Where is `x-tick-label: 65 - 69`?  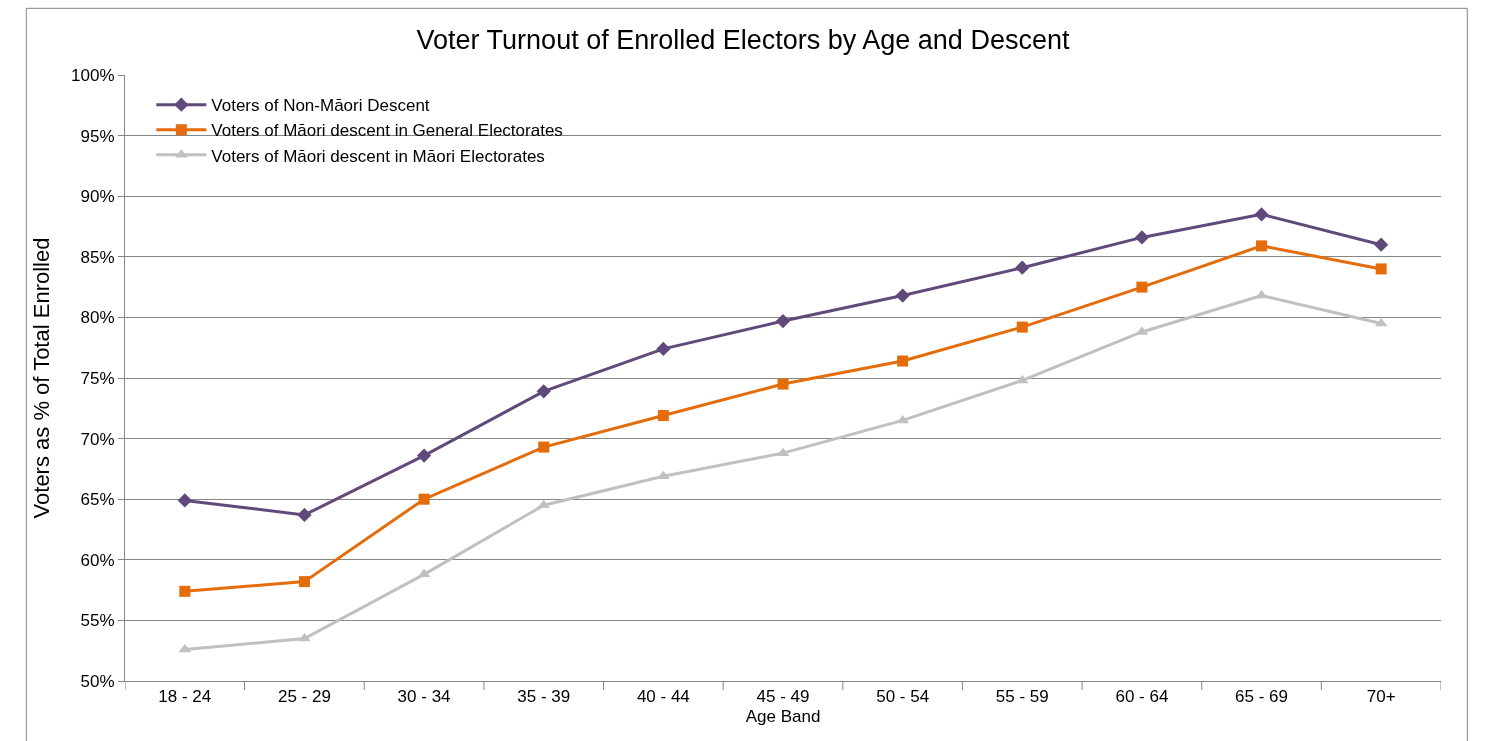
x-tick-label: 65 - 69 is located at coordinates (1262, 697).